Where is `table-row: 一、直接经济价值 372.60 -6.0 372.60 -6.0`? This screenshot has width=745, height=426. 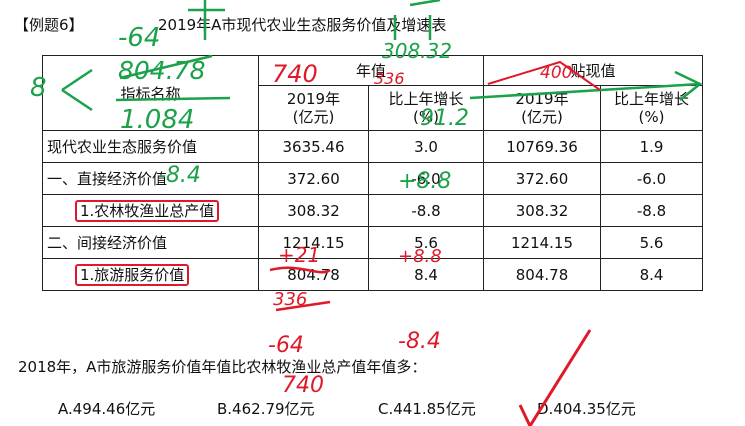 table-row: 一、直接经济价值 372.60 -6.0 372.60 -6.0 is located at coordinates (372, 178).